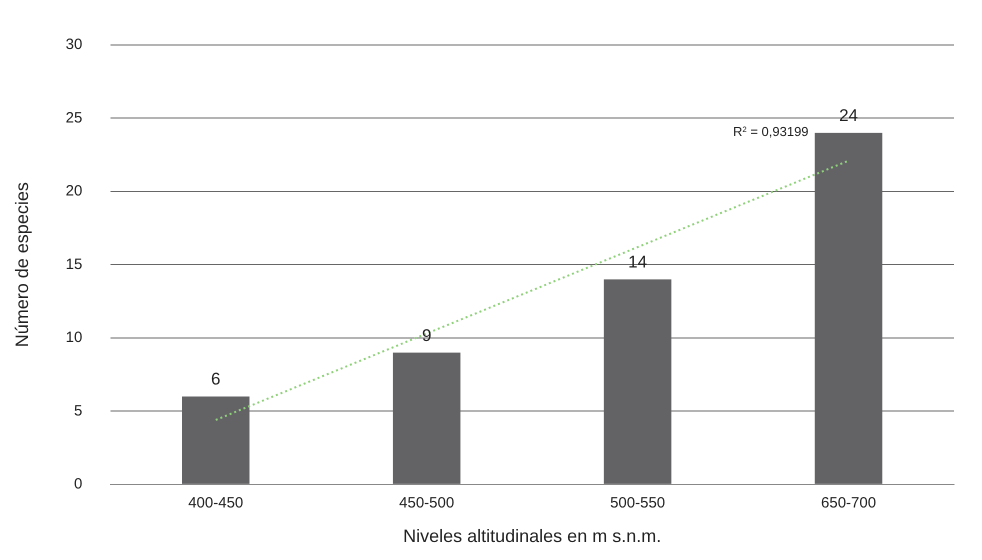  Describe the element at coordinates (74, 117) in the screenshot. I see `y-tick-label: 25` at that location.